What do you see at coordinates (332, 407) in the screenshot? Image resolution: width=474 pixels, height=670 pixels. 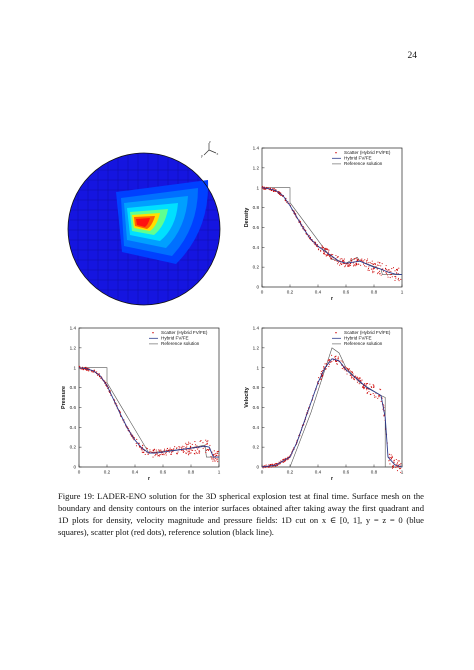 I see `reference-solution-line` at bounding box center [332, 407].